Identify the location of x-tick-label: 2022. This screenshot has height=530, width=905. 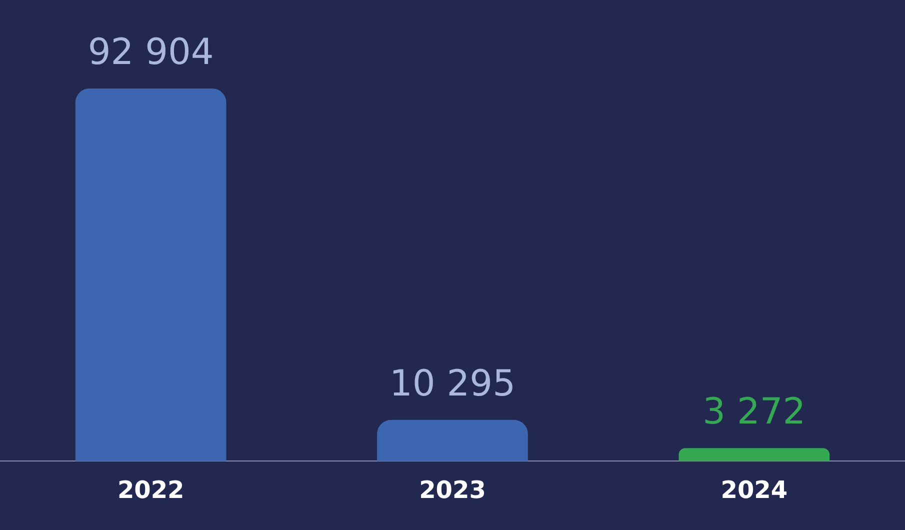
(150, 490).